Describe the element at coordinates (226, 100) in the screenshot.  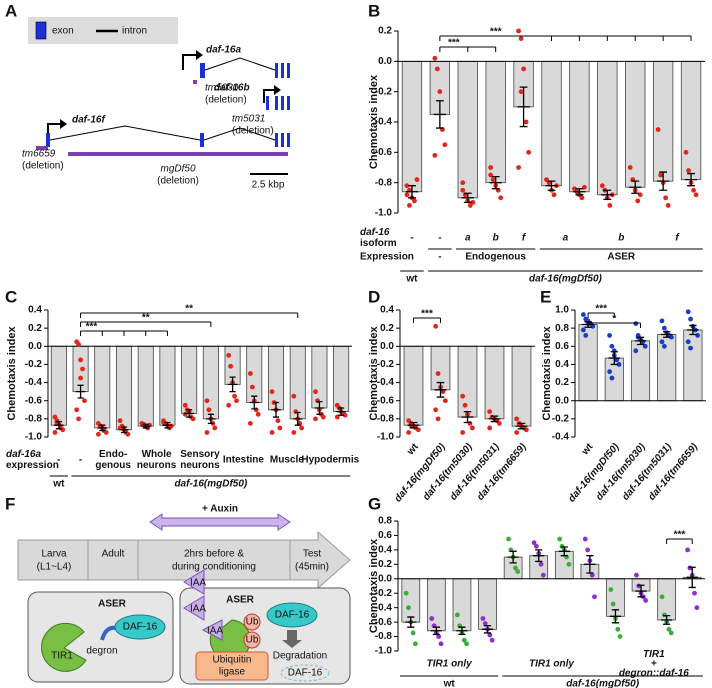
I see `allele-note: (deletion)` at that location.